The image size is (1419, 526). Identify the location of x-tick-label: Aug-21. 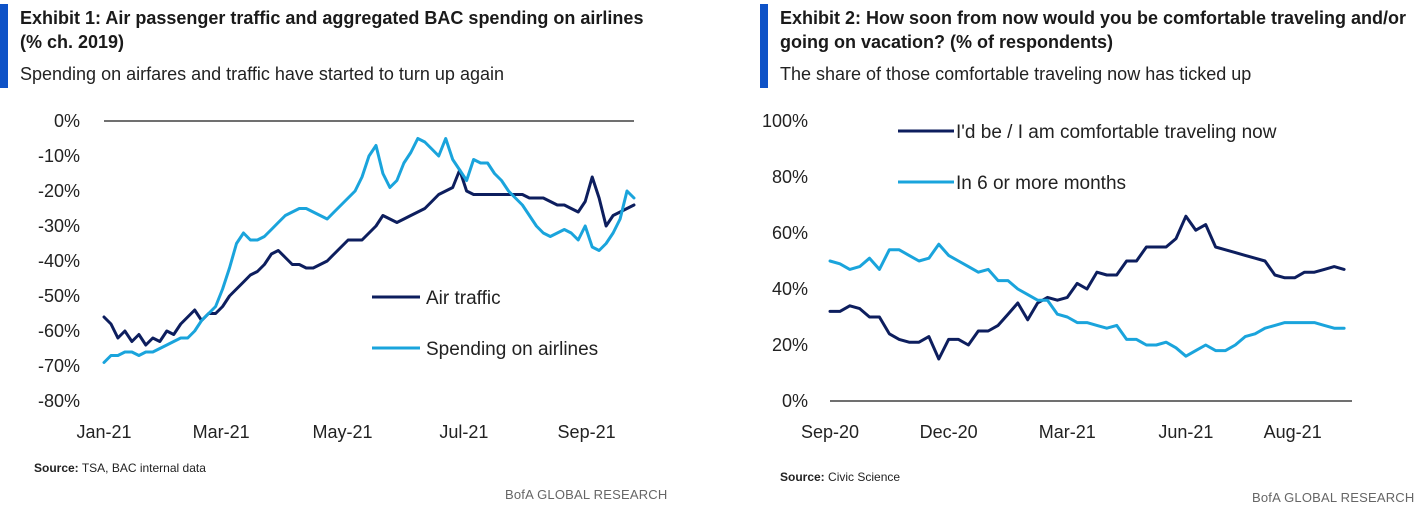
(1293, 432).